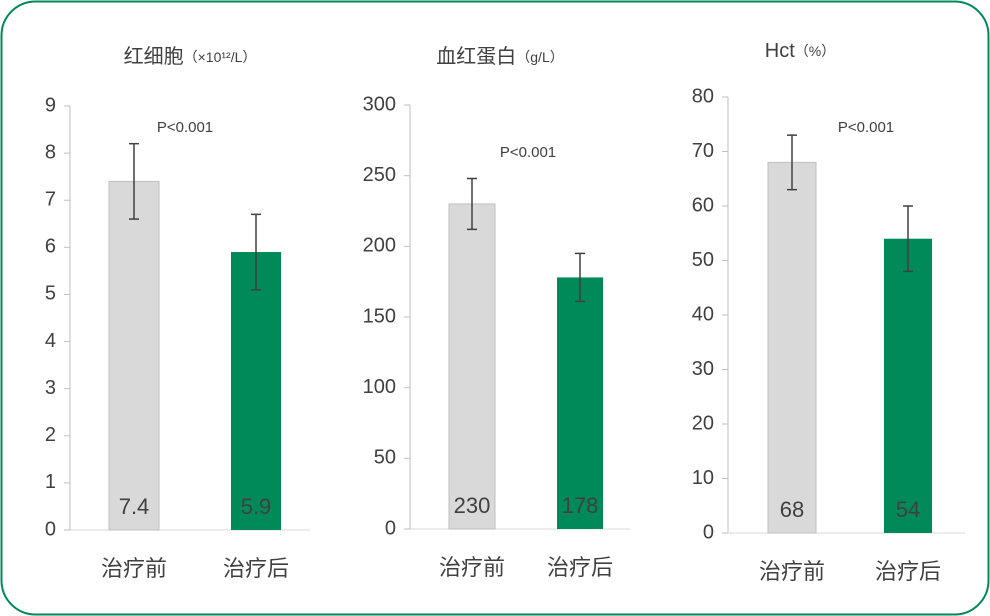  I want to click on y-tick-label: 6, so click(50, 247).